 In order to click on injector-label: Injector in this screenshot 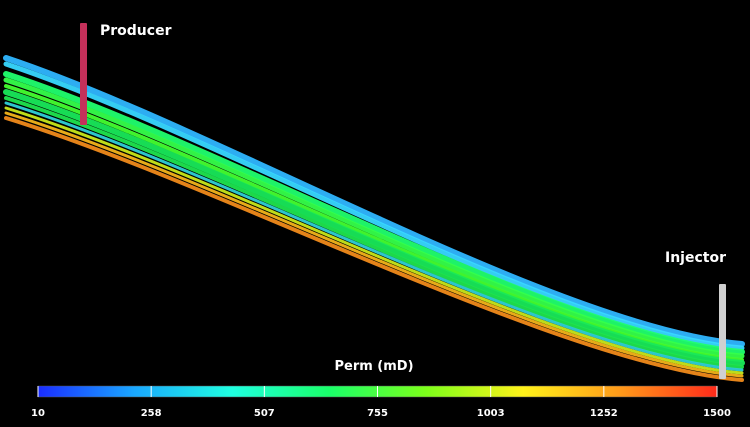, I will do `click(695, 258)`.